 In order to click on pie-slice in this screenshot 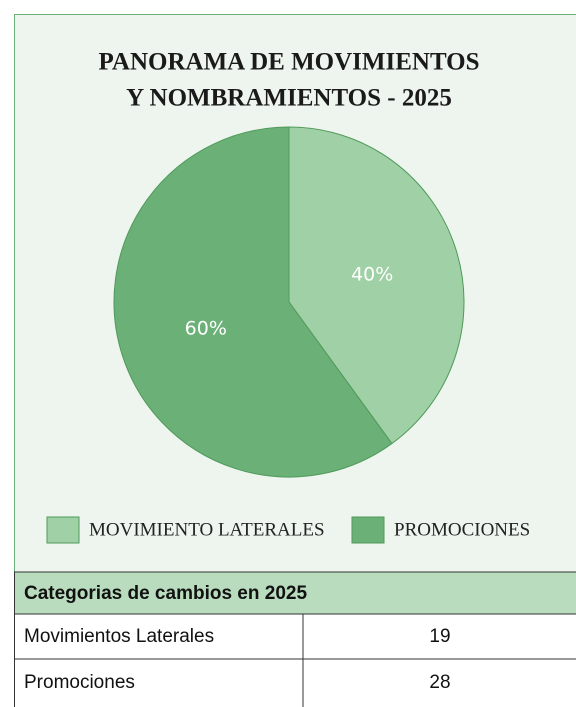, I will do `click(376, 285)`.